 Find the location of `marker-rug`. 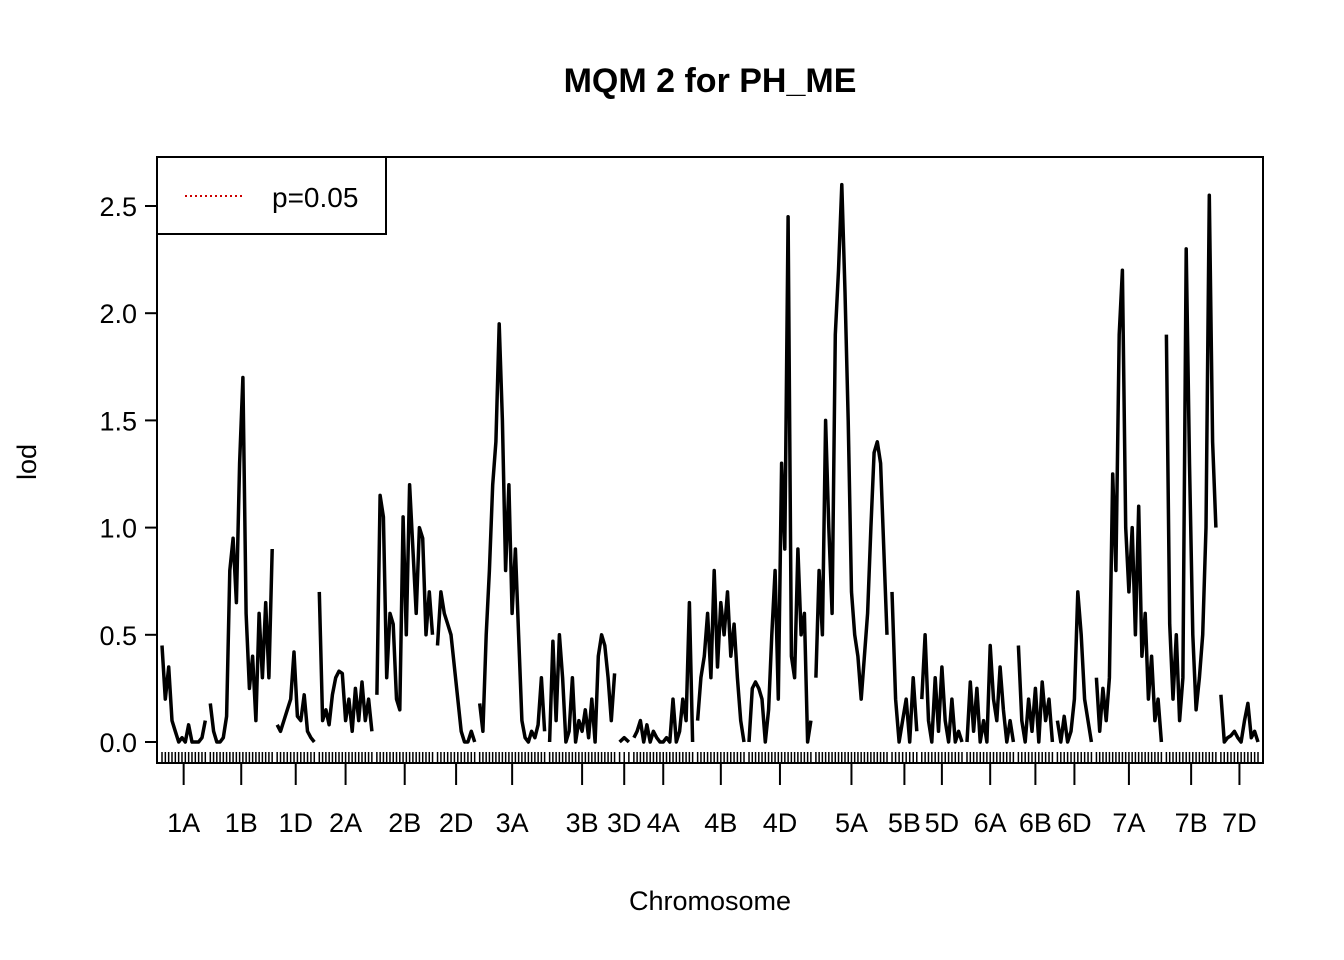

marker-rug is located at coordinates (710, 757).